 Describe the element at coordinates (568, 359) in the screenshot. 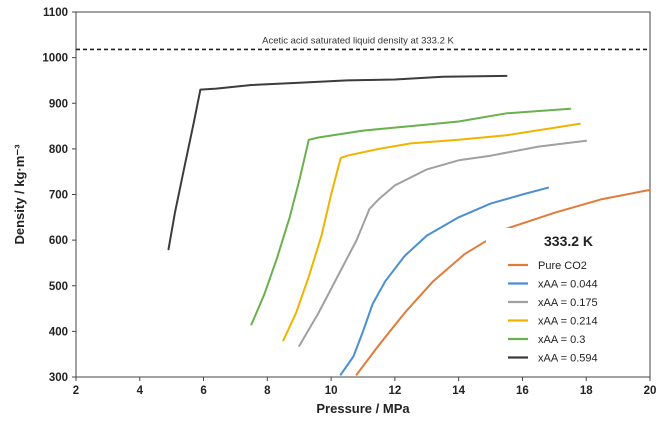

I see `legend-label-5: xAA = 0.594` at that location.